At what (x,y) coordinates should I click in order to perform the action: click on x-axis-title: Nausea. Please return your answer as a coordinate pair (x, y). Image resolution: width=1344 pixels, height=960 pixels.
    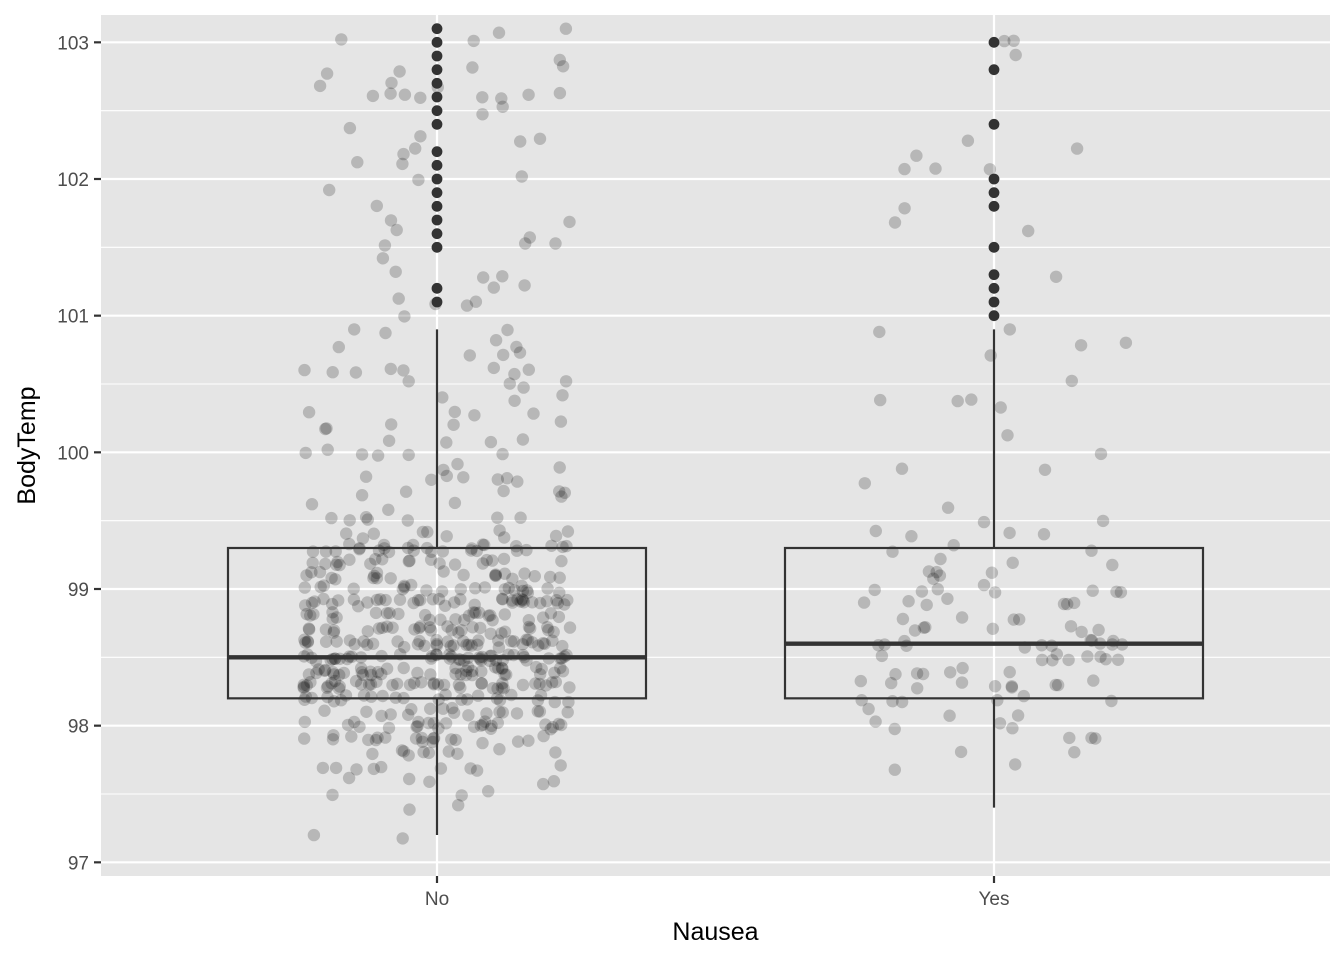
    Looking at the image, I should click on (715, 932).